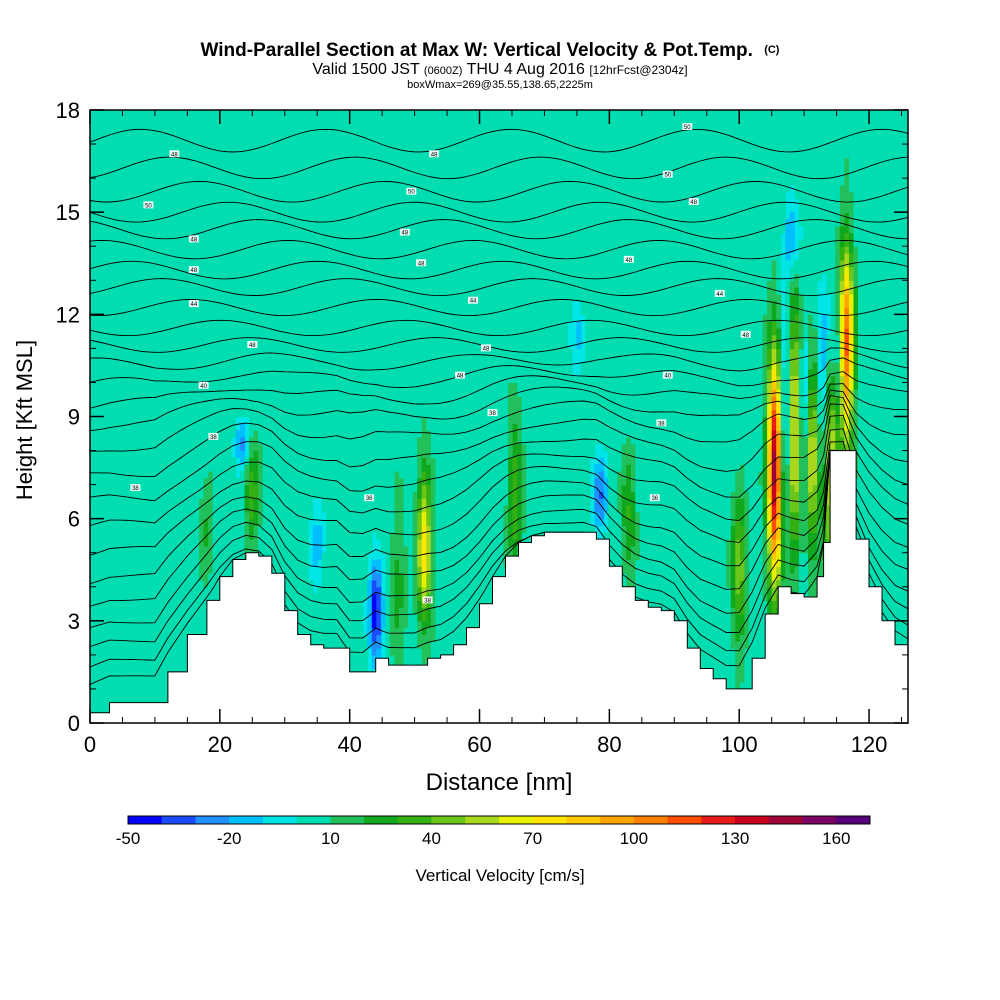  I want to click on subtitle-date: THU 4 Aug 2016, so click(526, 69).